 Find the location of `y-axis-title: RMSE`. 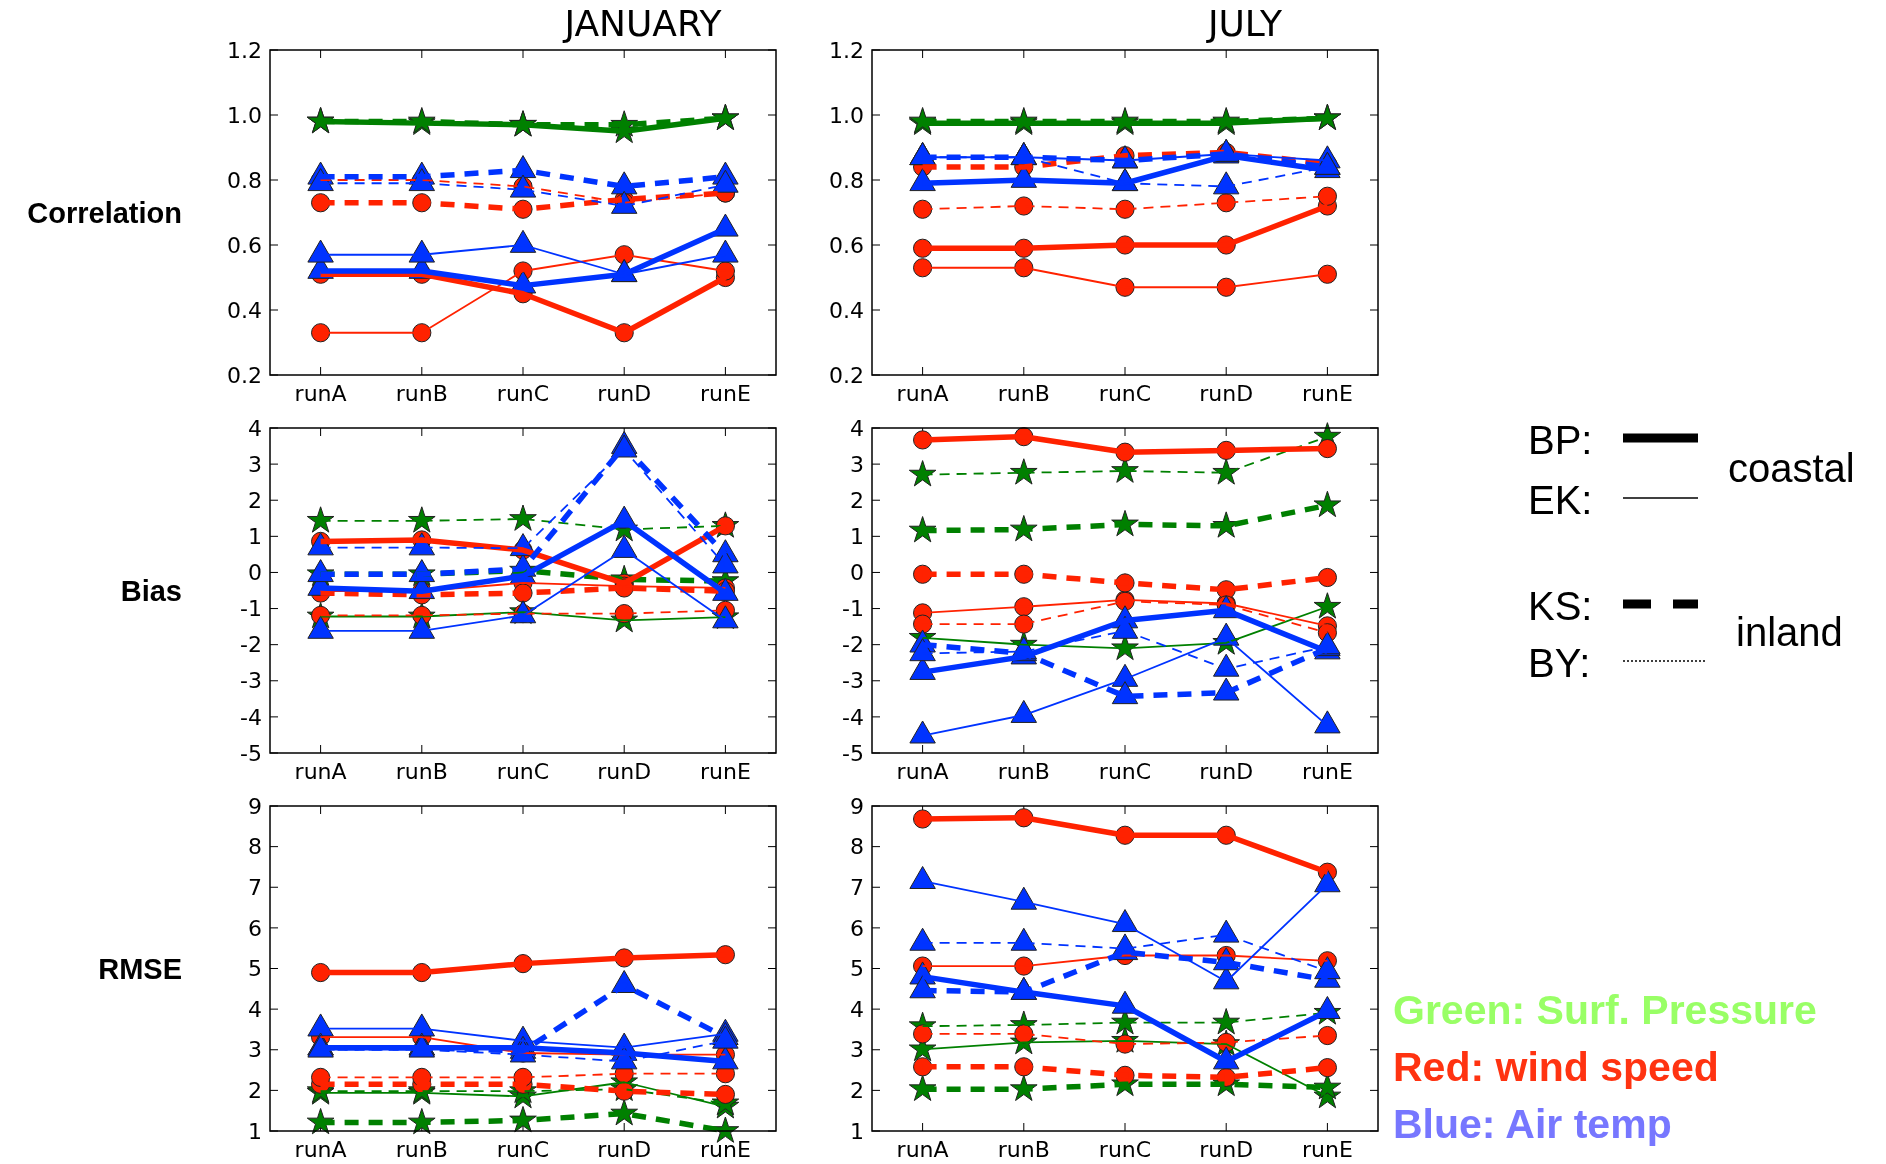

y-axis-title: RMSE is located at coordinates (140, 968).